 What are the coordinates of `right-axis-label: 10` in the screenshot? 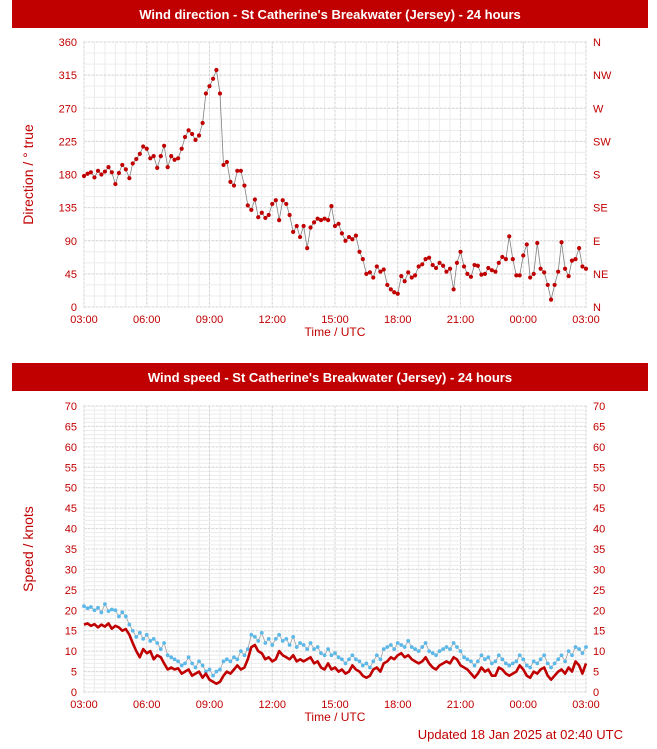 It's located at (599, 652).